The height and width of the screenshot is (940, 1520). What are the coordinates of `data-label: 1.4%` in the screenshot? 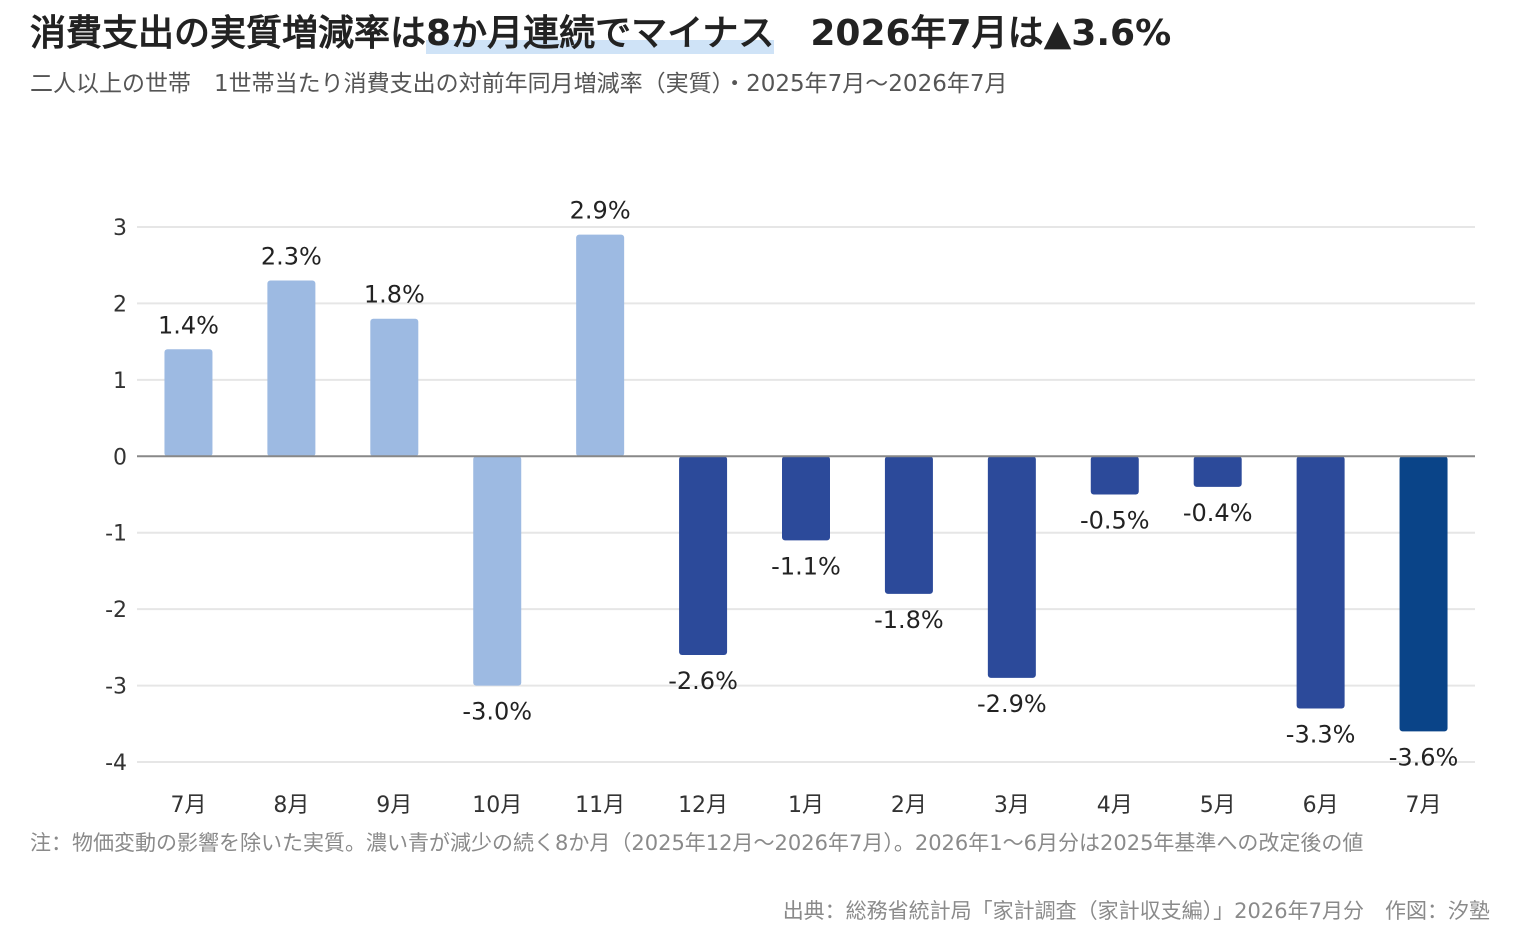 It's located at (188, 325).